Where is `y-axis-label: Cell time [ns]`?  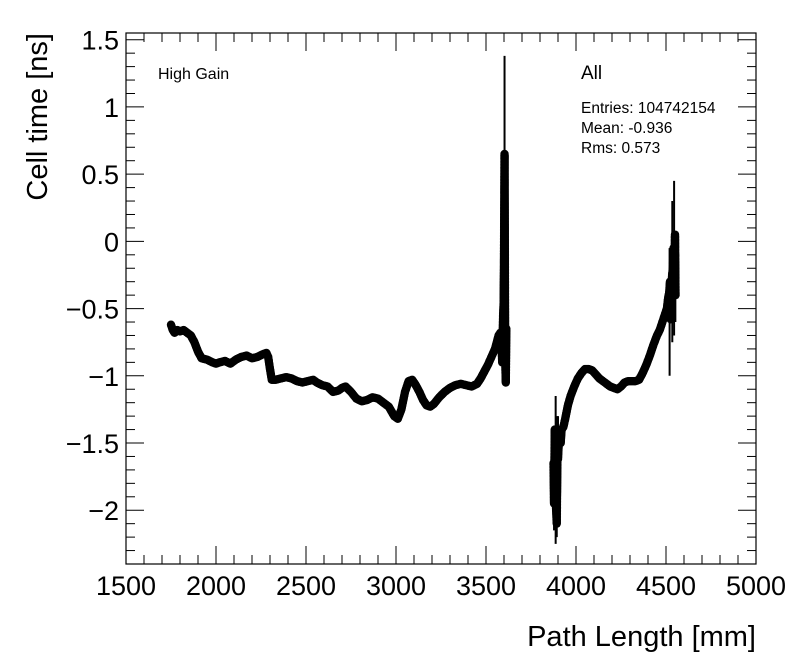
y-axis-label: Cell time [ns] is located at coordinates (38, 117).